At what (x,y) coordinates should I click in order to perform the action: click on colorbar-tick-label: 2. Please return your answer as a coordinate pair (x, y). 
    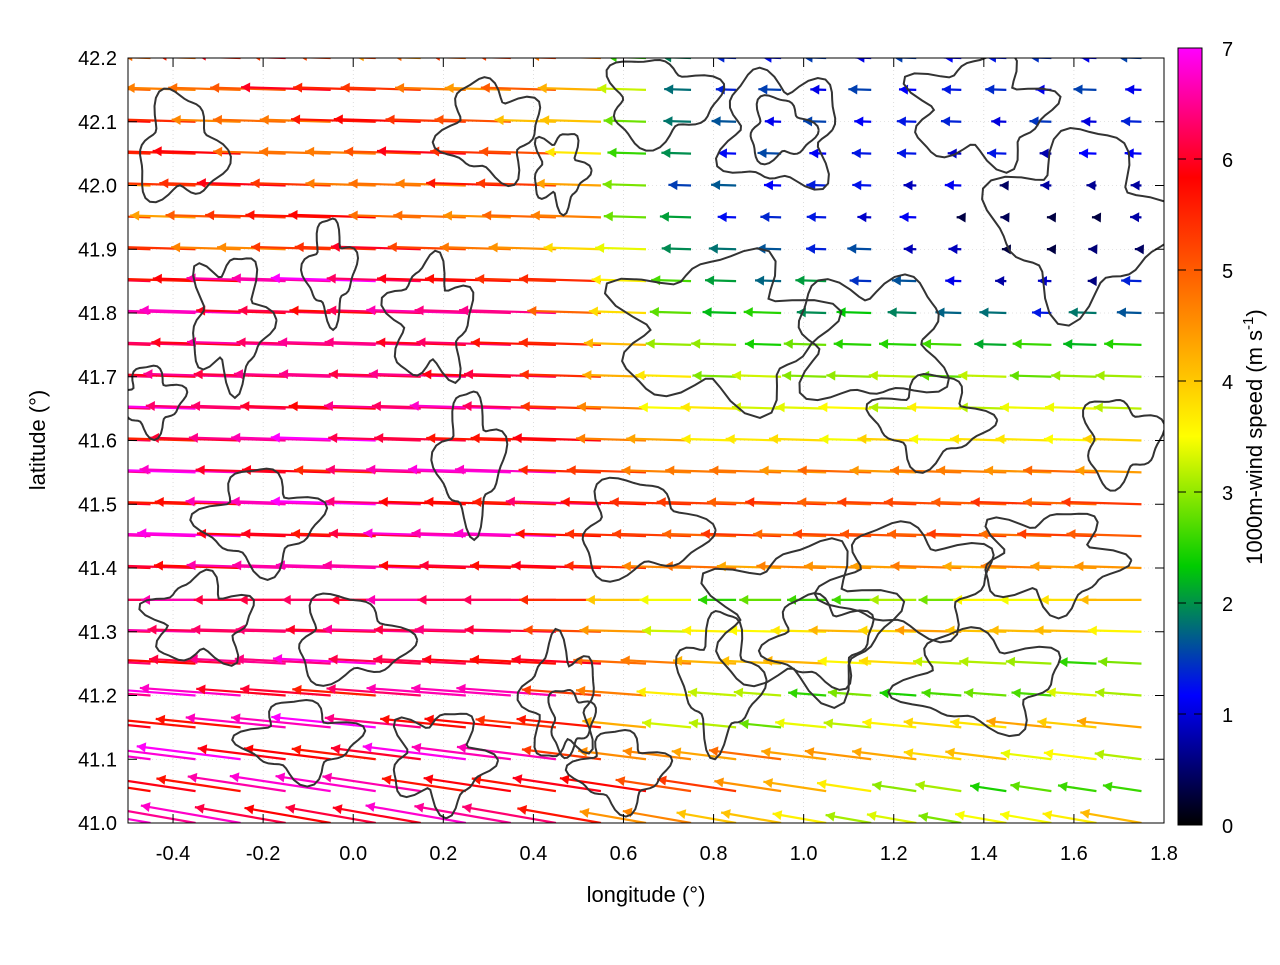
    Looking at the image, I should click on (1227, 605).